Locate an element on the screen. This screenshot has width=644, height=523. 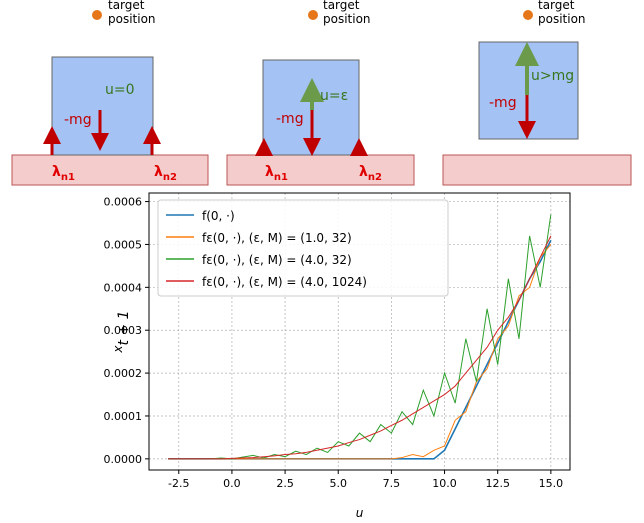
y-tick-label: 0.0000 is located at coordinates (123, 459).